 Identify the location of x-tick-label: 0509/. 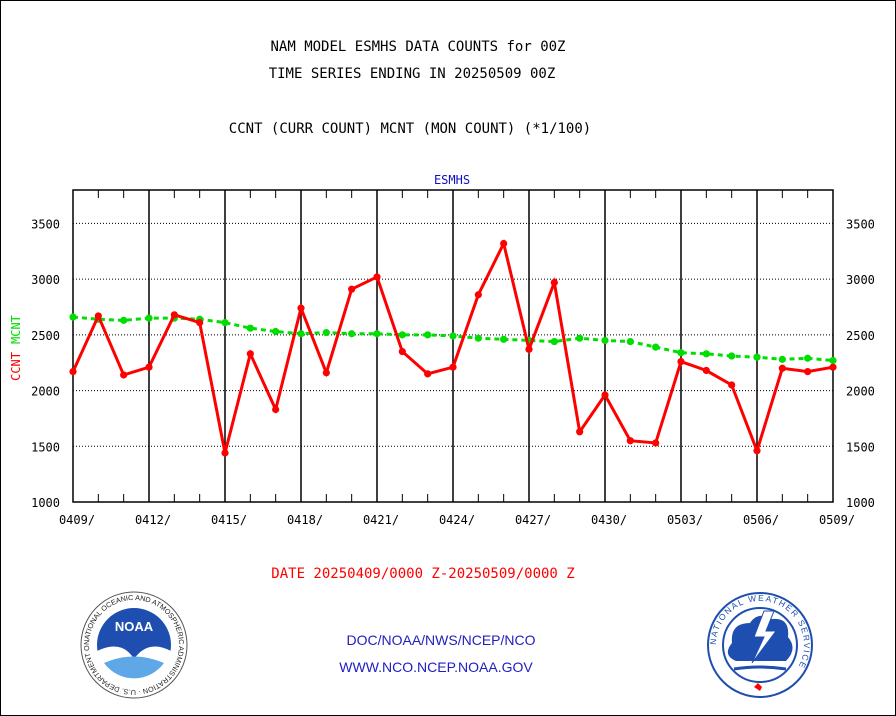
(837, 520).